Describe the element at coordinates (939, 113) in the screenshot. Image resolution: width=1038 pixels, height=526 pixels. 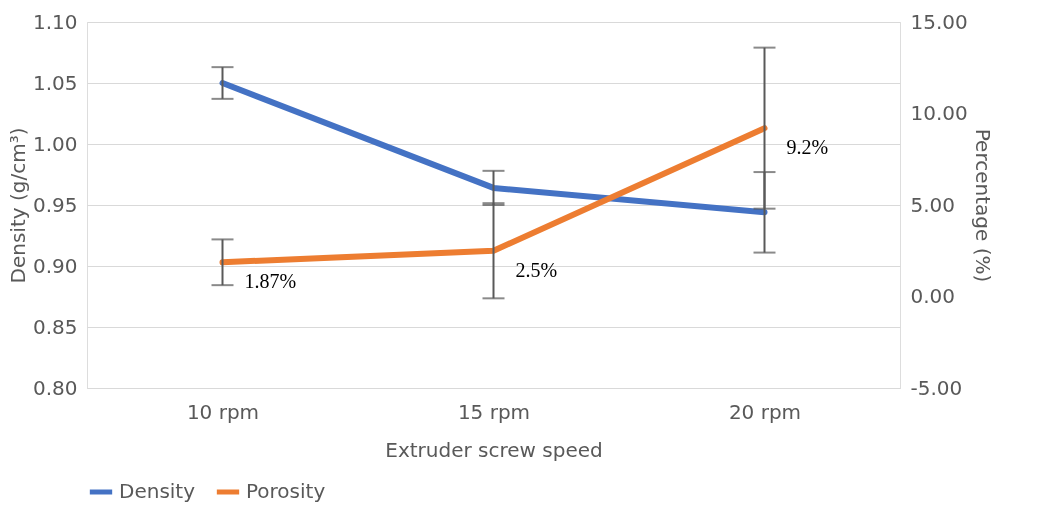
I see `y2-tick-label: 10.00` at that location.